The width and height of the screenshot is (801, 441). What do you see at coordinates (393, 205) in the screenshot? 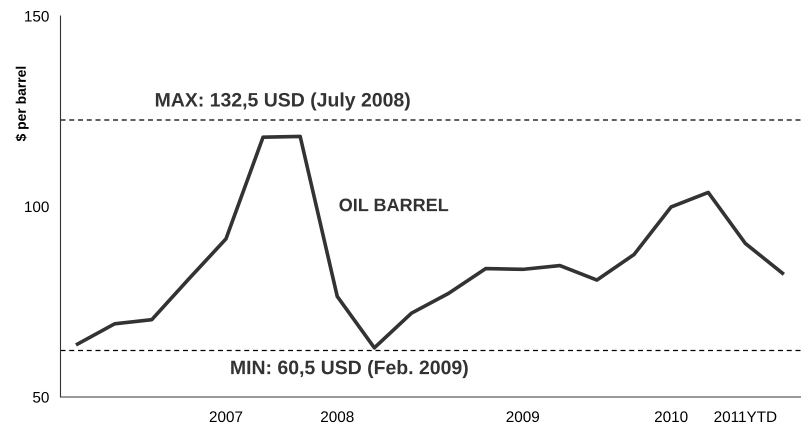
I see `text: OIL BARREL` at bounding box center [393, 205].